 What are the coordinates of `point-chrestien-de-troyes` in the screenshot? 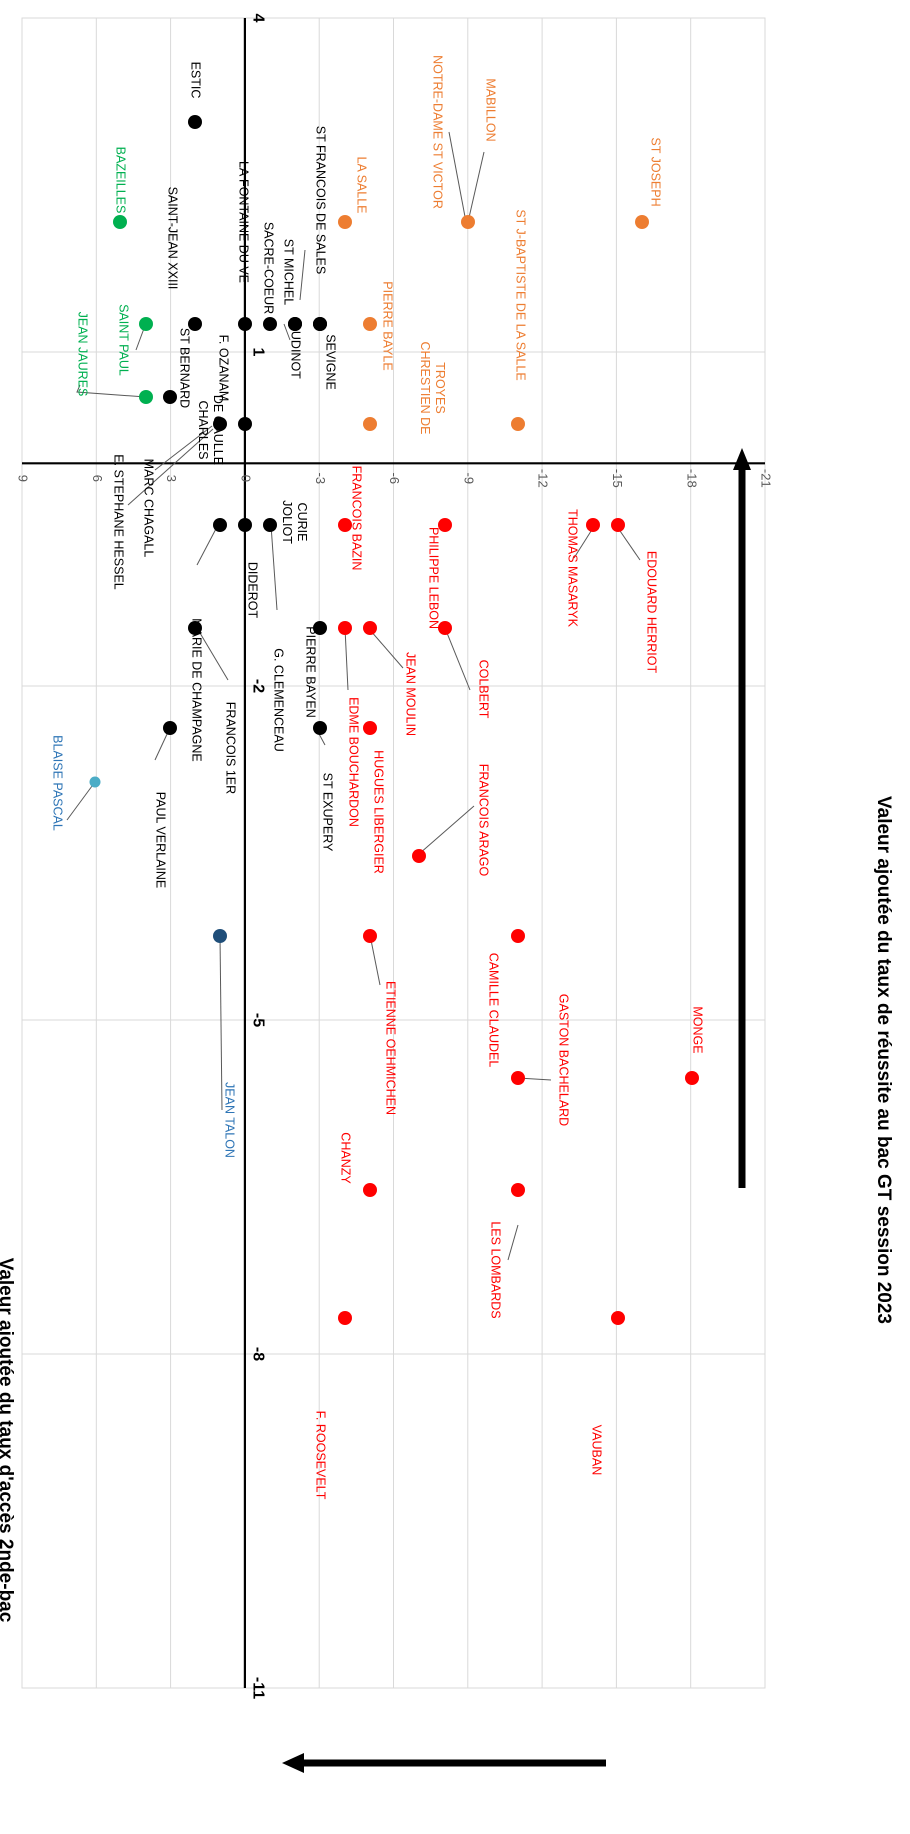 It's located at (370, 424).